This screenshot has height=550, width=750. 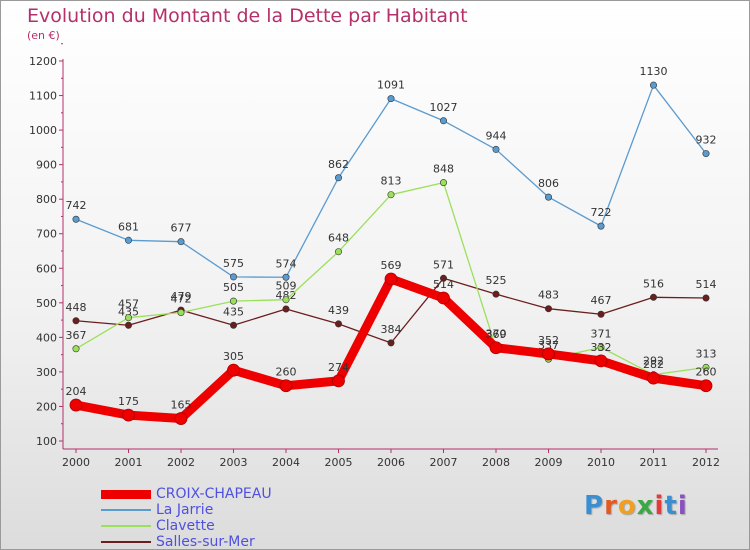 I want to click on x-tick-label: 2007, so click(x=444, y=462).